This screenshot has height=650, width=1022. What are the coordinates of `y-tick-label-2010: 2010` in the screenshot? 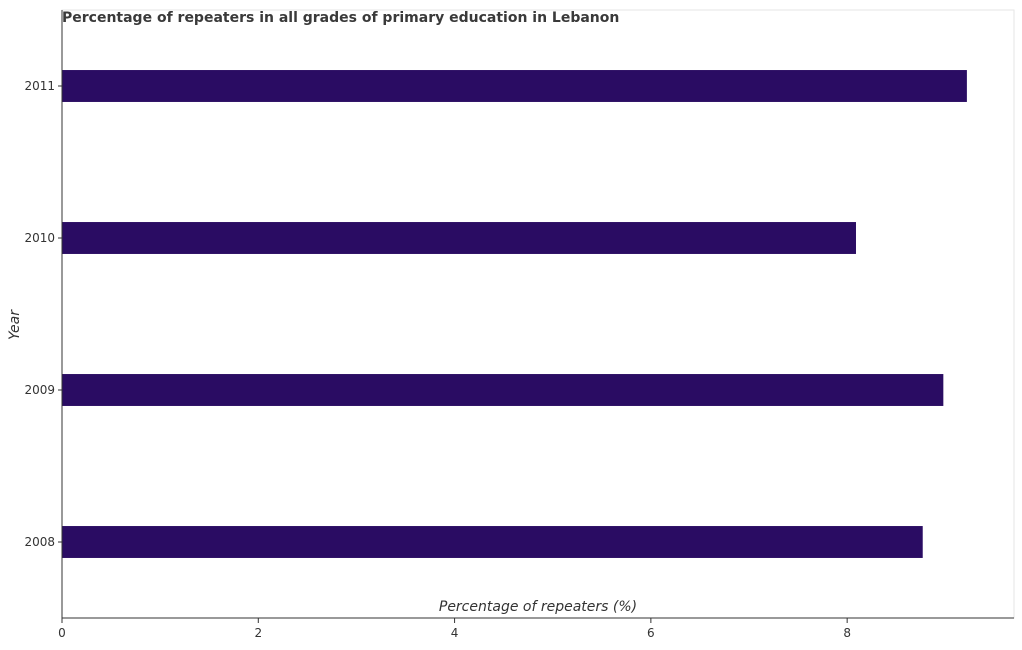 It's located at (39, 238).